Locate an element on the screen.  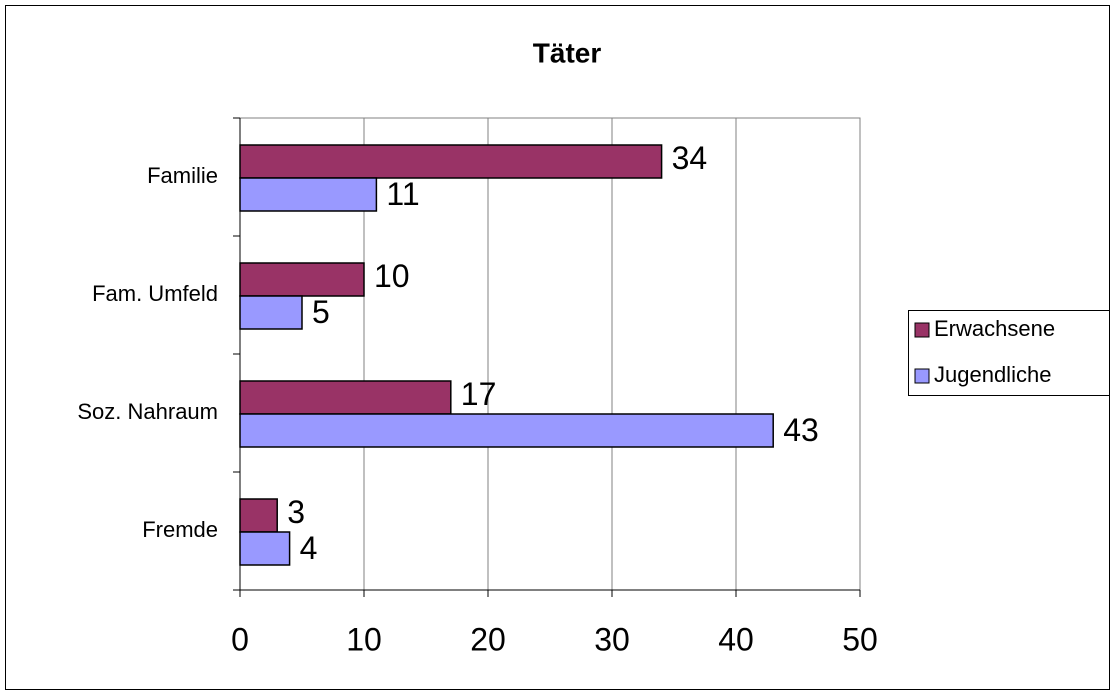
y-tick-label: Fam. Umfeld is located at coordinates (155, 293).